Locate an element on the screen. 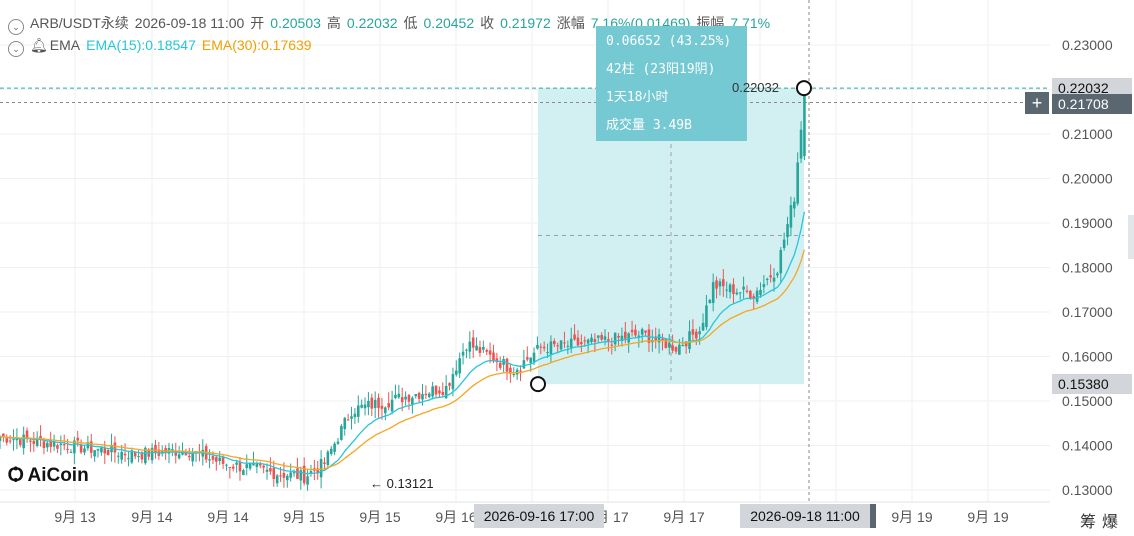  low-marker: ← 0.13121 is located at coordinates (402, 483).